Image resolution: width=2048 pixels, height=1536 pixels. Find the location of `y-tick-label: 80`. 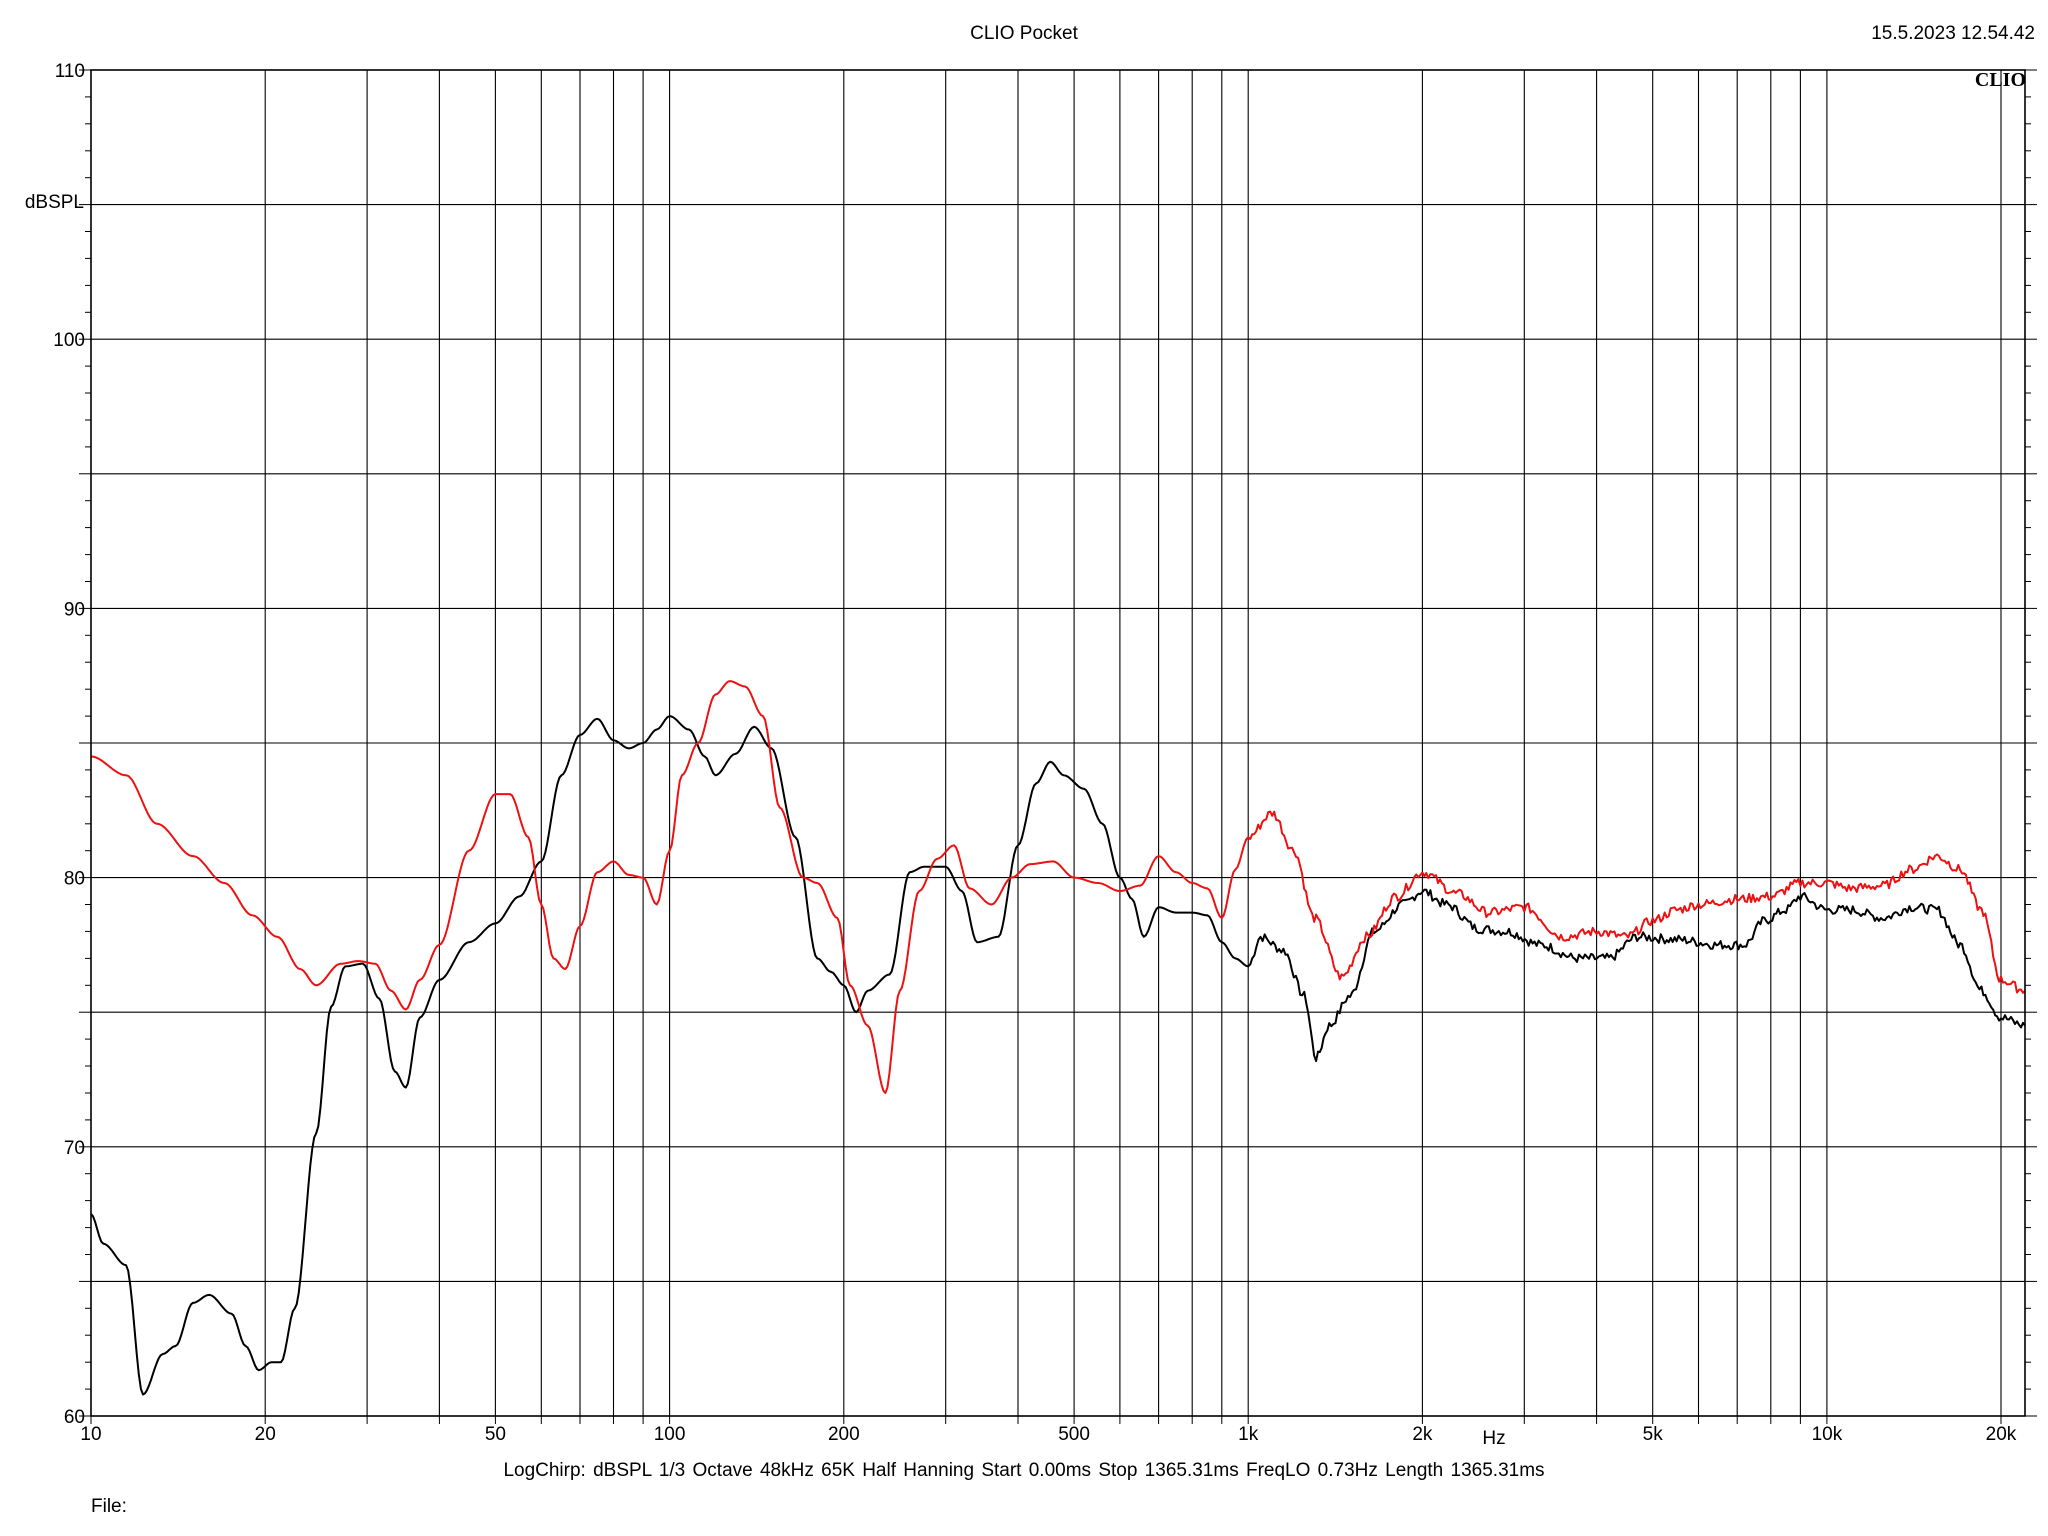

y-tick-label: 80 is located at coordinates (74, 879).